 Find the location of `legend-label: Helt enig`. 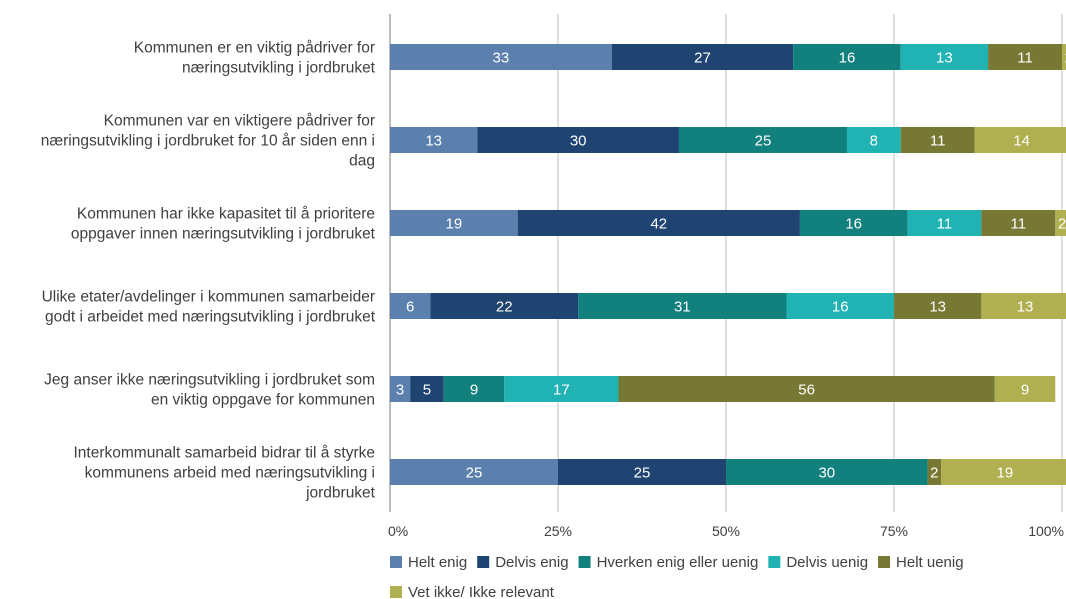

legend-label: Helt enig is located at coordinates (437, 562).